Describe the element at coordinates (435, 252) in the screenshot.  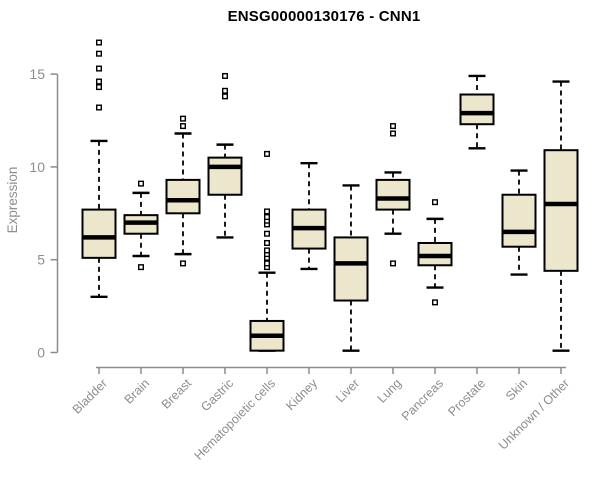
I see `boxplot-pancreas` at that location.